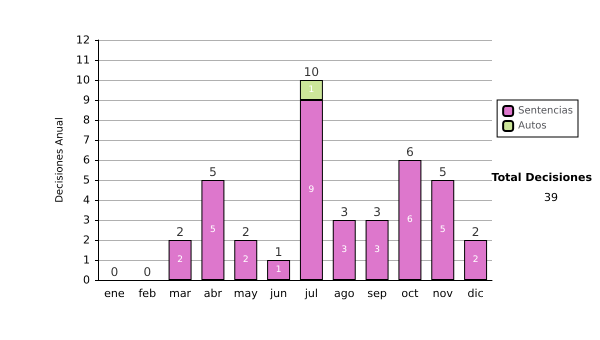 The width and height of the screenshot is (600, 340). I want to click on x-tick-label: sep, so click(377, 293).